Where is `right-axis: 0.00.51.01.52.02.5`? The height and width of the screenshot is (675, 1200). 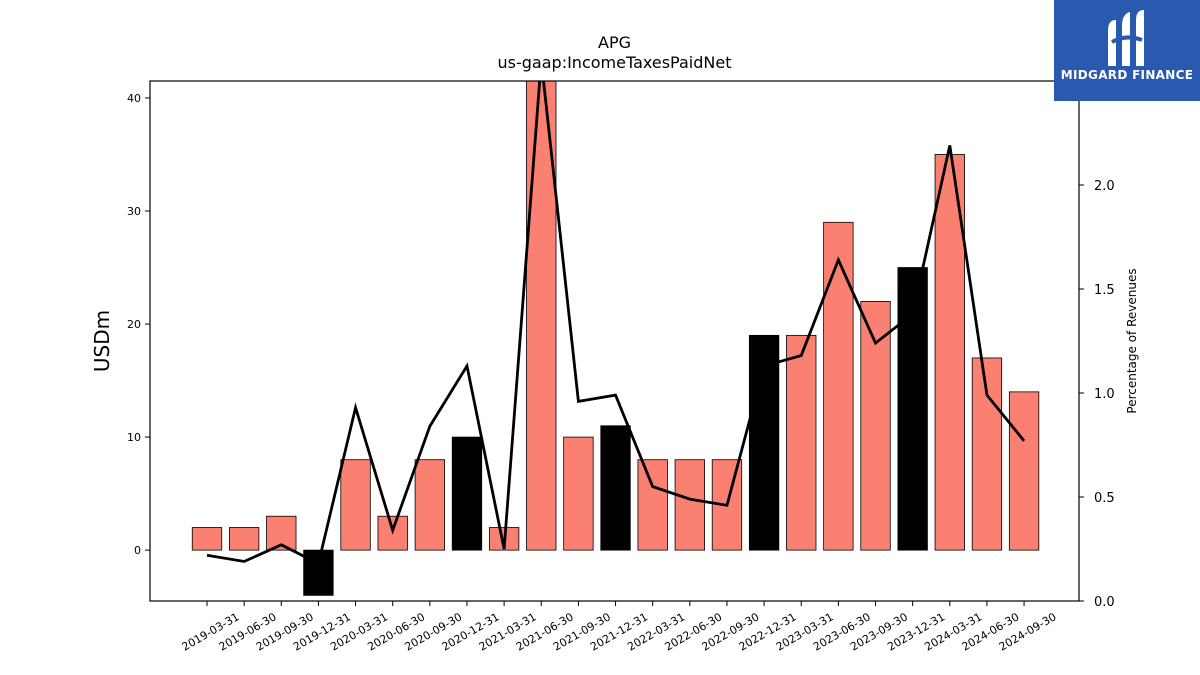
right-axis: 0.00.51.01.52.02.5 is located at coordinates (1097, 342).